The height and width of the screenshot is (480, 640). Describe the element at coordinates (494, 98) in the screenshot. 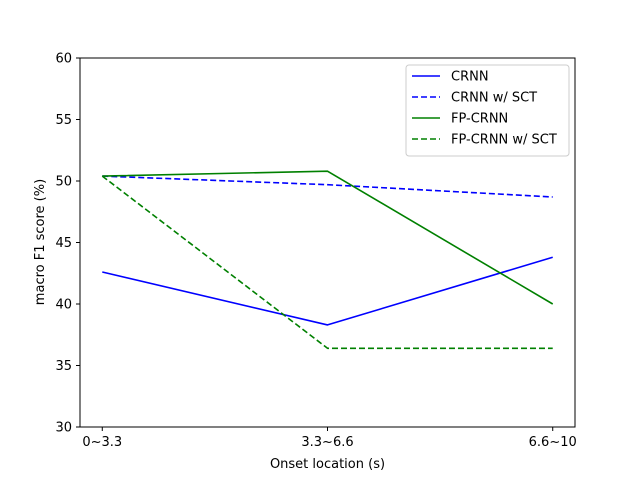

I see `legend-label: CRNN w/ SCT` at that location.